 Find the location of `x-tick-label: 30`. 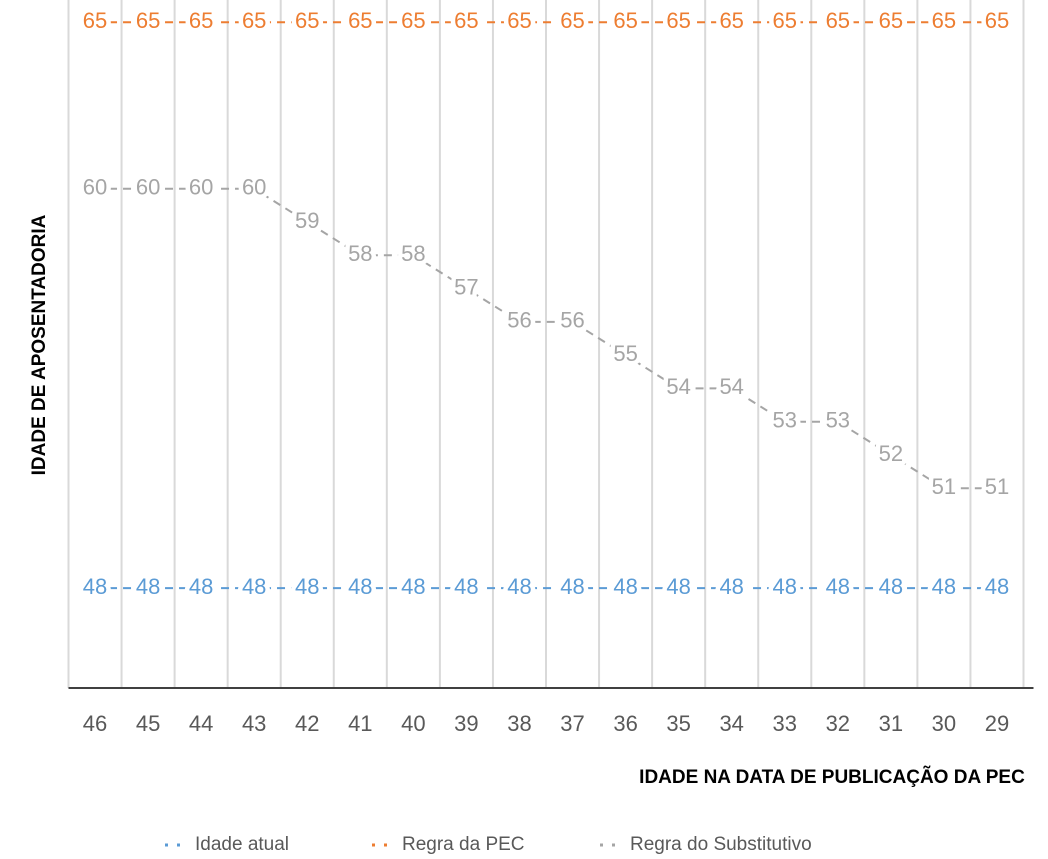

x-tick-label: 30 is located at coordinates (944, 723).